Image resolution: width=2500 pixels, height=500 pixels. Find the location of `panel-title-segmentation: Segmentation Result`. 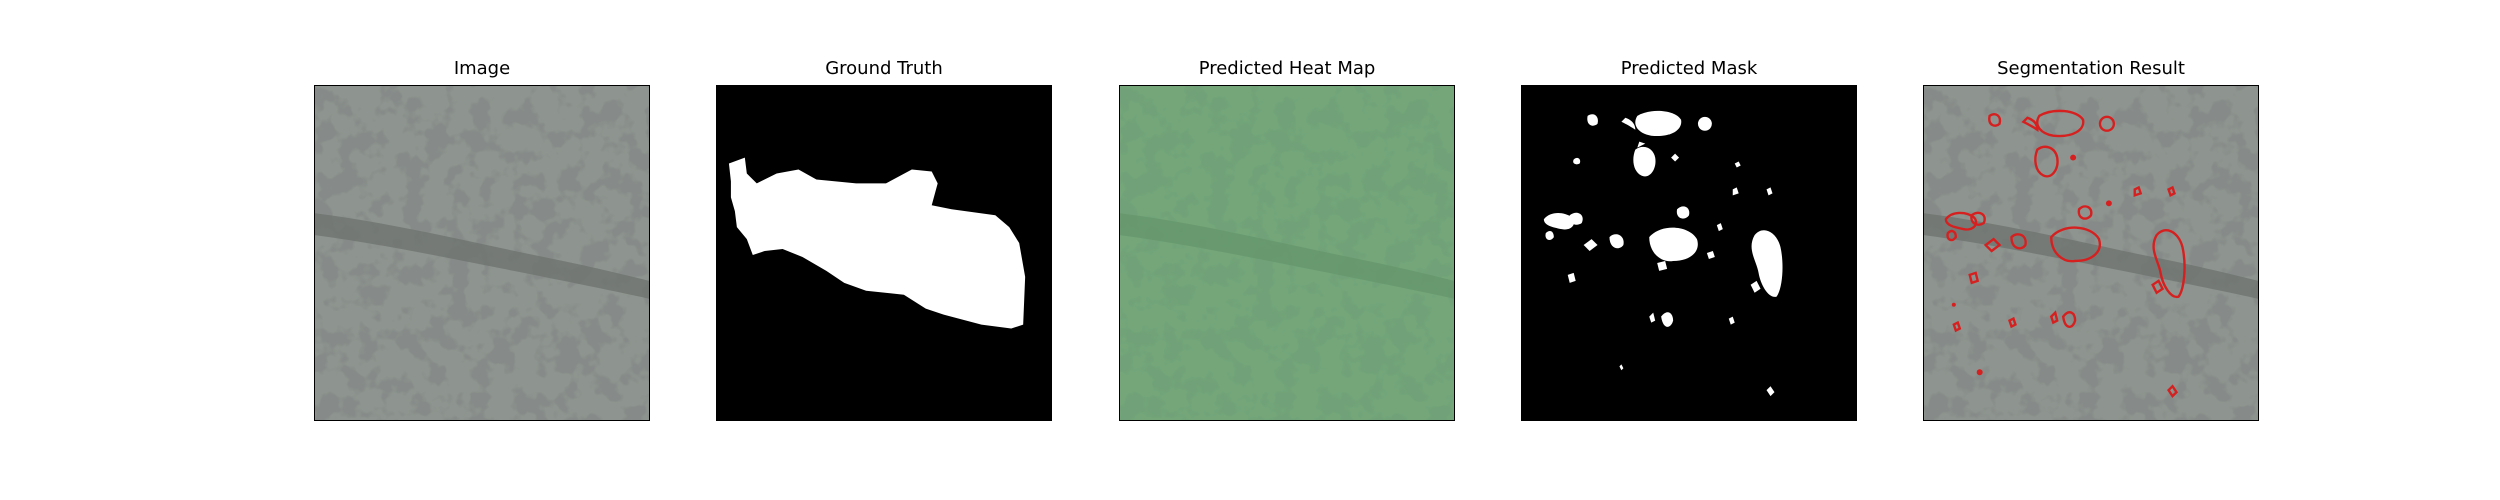

panel-title-segmentation: Segmentation Result is located at coordinates (2091, 68).